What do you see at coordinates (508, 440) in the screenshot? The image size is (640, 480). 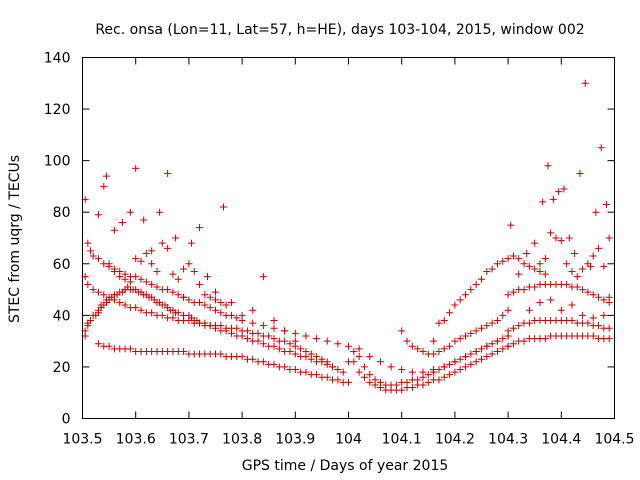 I see `x-tick-label: 104.3` at bounding box center [508, 440].